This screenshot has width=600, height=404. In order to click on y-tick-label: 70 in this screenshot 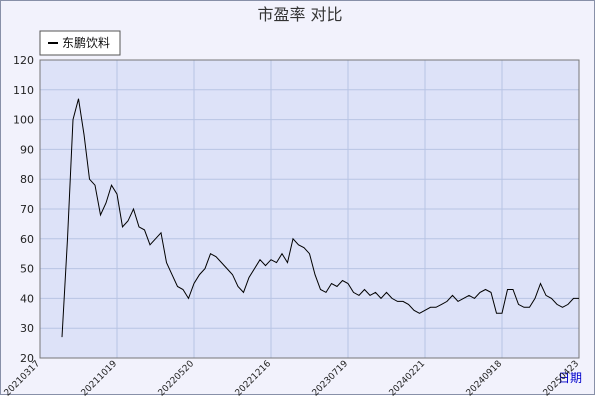, I will do `click(27, 209)`.